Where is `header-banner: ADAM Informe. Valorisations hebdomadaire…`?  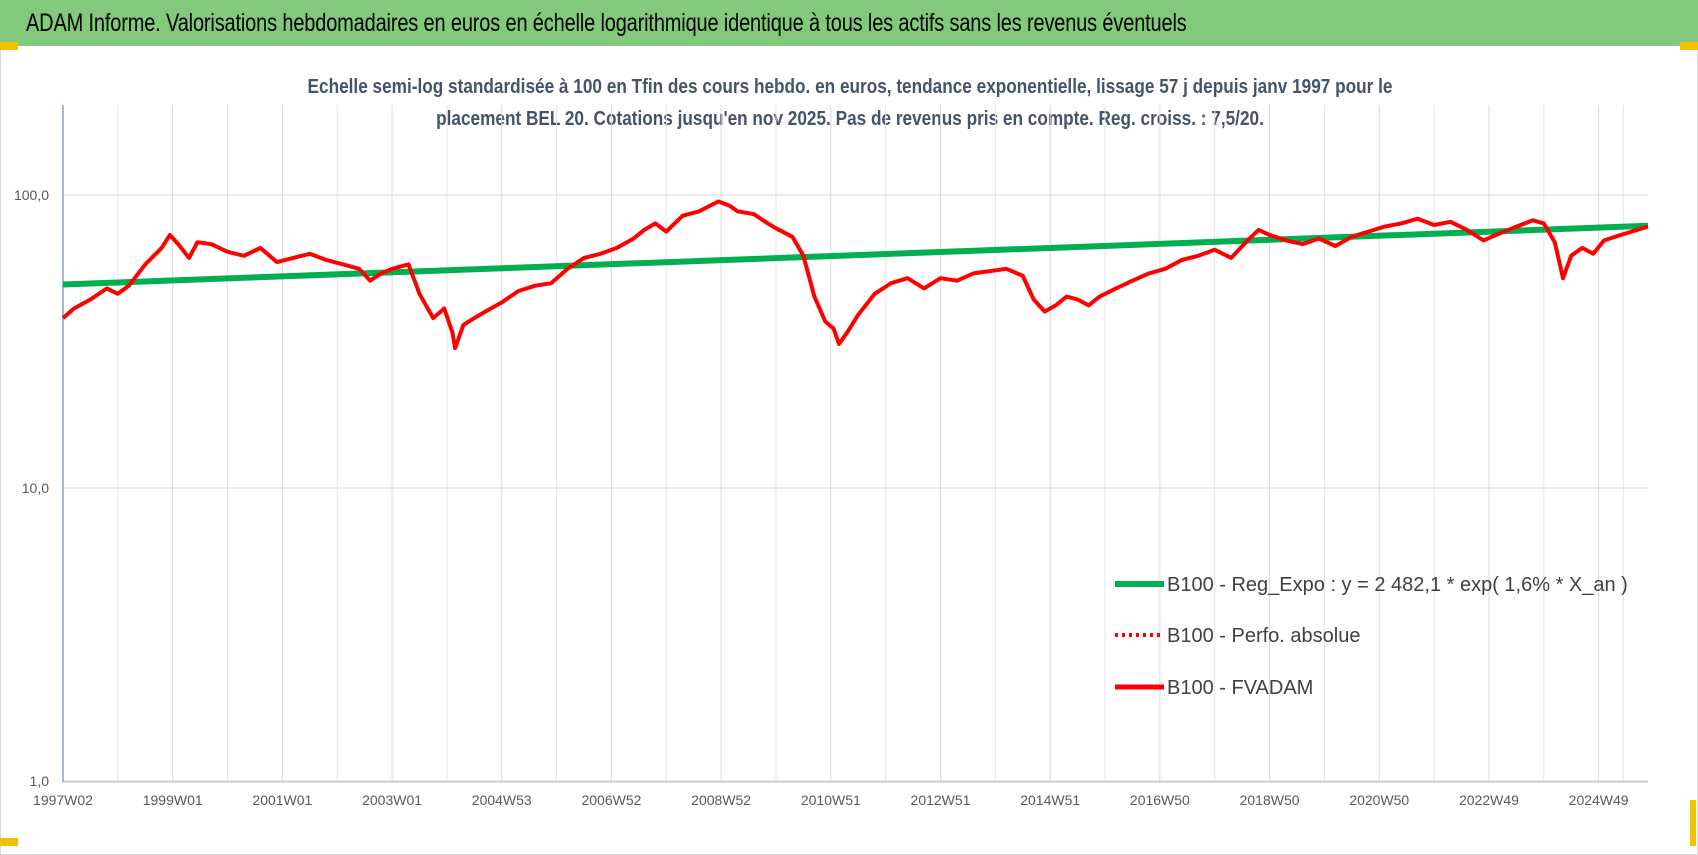 header-banner: ADAM Informe. Valorisations hebdomadaire… is located at coordinates (849, 23).